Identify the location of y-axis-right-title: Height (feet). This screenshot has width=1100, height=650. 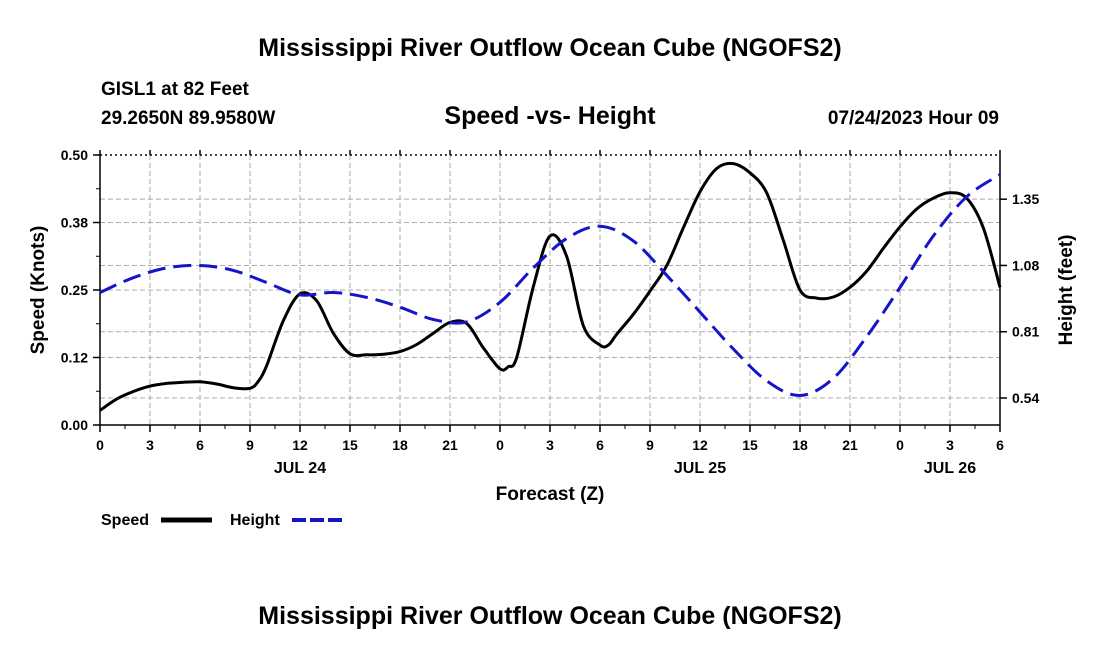
(1066, 290).